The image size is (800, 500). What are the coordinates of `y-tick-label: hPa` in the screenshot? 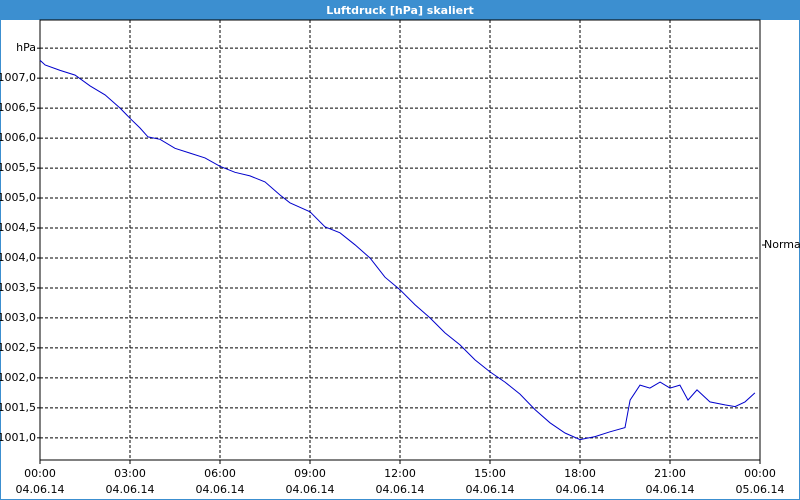 It's located at (26, 47).